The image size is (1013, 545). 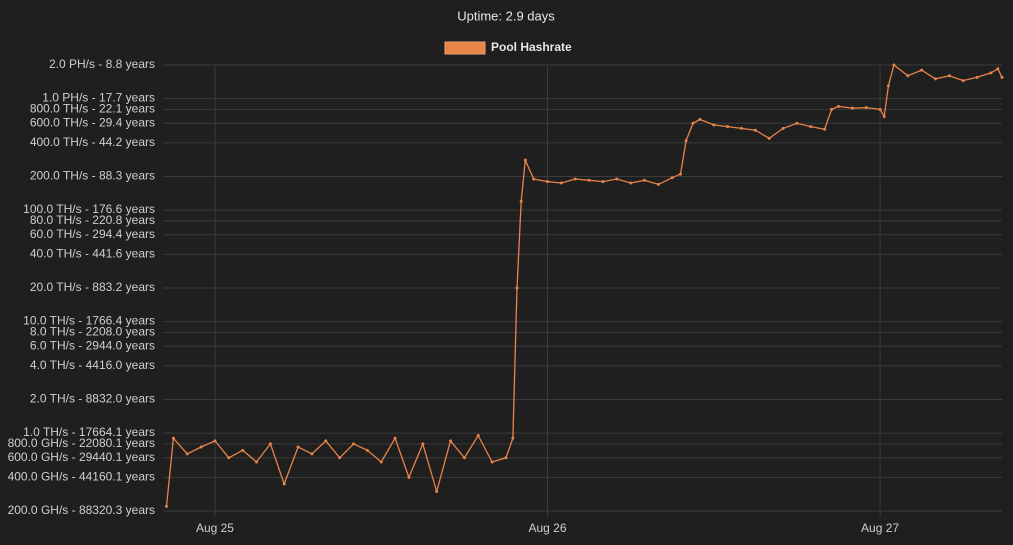 What do you see at coordinates (81, 510) in the screenshot?
I see `y-tick-label: 200.0 GH/s - 88320.3 years` at bounding box center [81, 510].